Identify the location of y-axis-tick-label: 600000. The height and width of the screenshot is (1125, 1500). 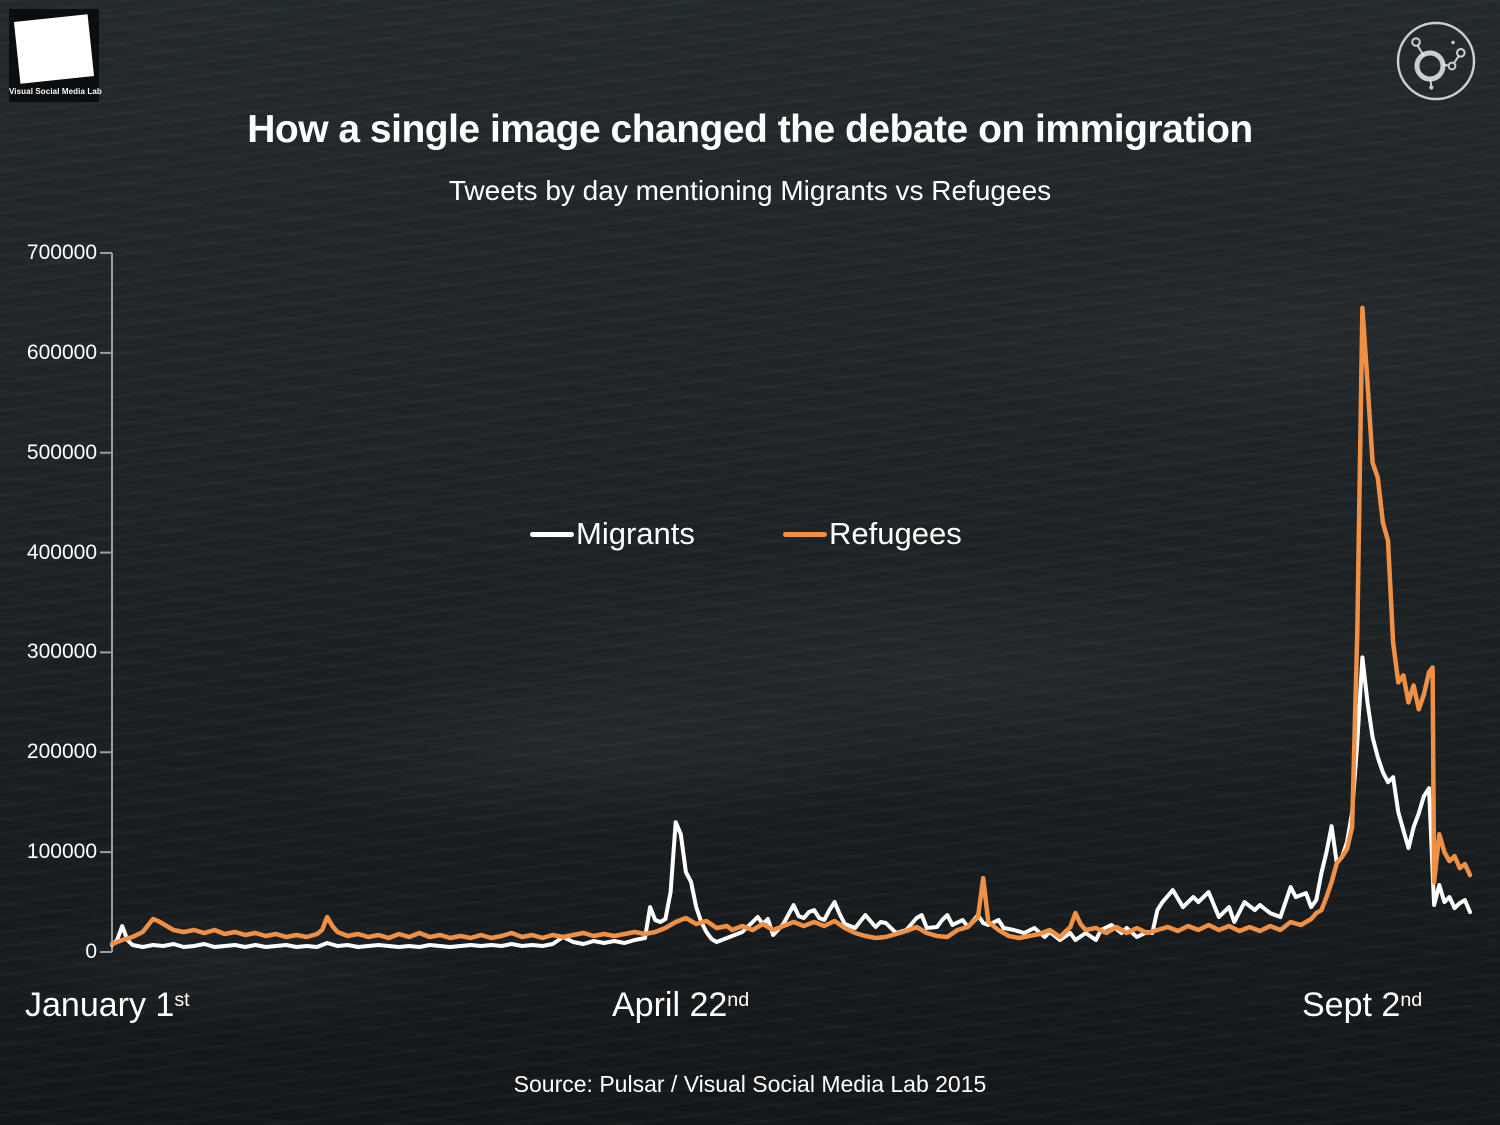
(61, 352).